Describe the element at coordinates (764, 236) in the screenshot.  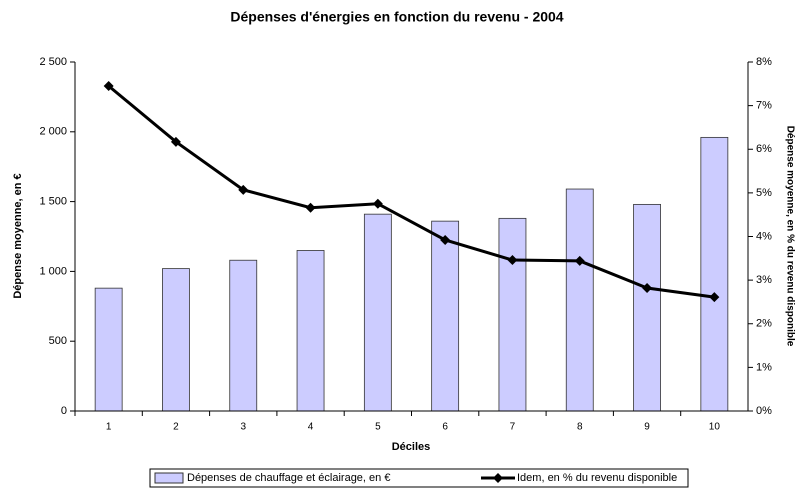
I see `y2-tick-label: 4%` at that location.